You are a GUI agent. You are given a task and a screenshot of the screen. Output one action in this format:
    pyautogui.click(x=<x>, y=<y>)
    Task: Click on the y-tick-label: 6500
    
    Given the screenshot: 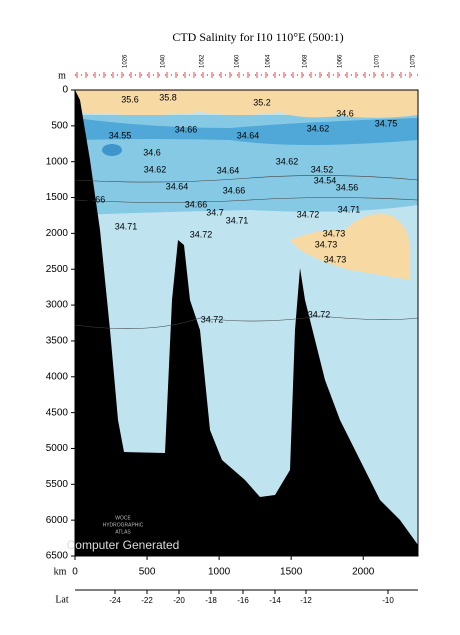 What is the action you would take?
    pyautogui.click(x=57, y=556)
    